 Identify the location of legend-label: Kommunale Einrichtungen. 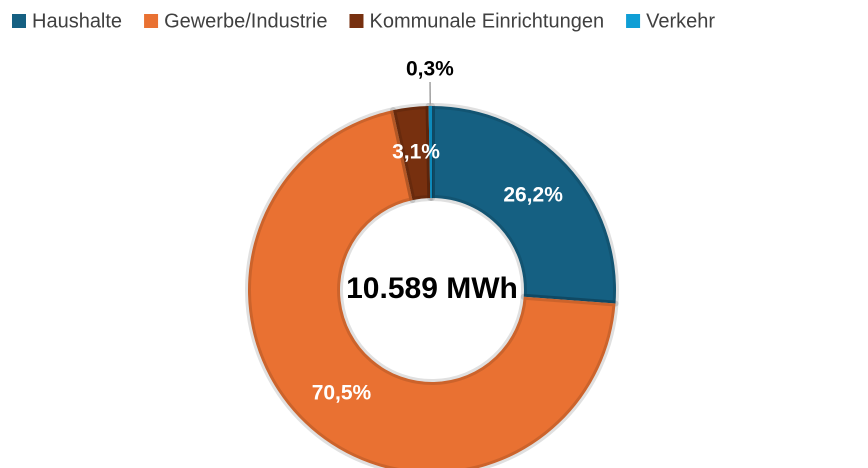
(486, 21).